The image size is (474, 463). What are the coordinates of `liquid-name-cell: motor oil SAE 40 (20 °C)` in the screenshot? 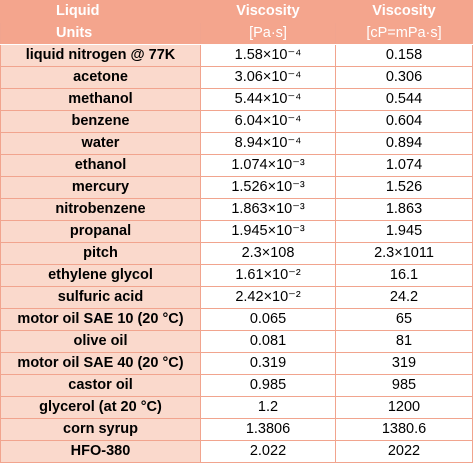 It's located at (100, 363).